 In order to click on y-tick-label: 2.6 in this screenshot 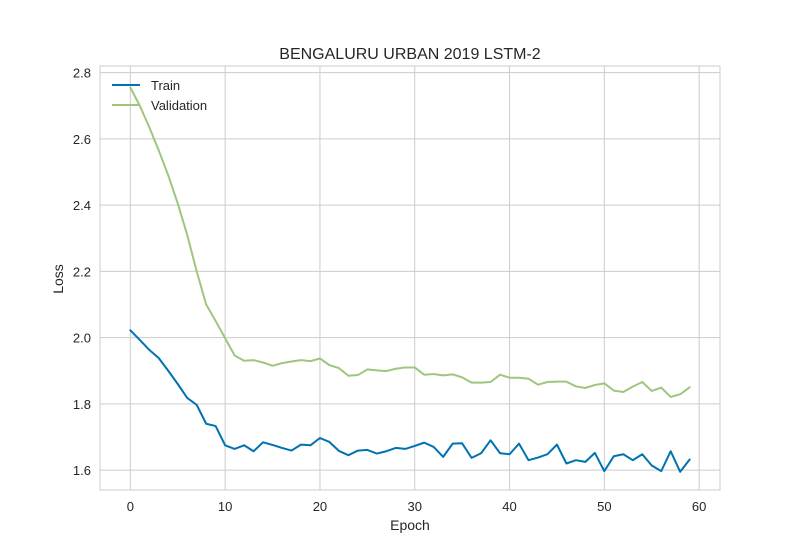, I will do `click(82, 139)`.